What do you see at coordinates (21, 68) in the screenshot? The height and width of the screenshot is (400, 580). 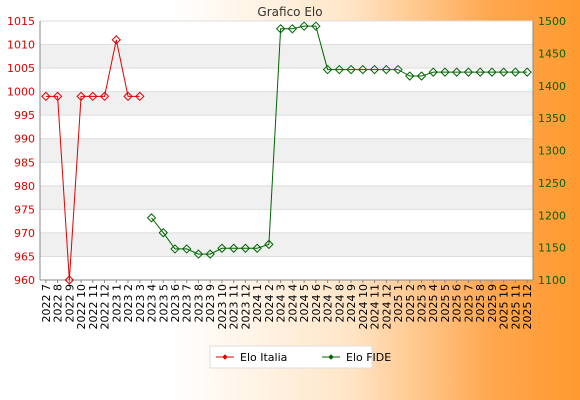 I see `left-tick-label: 1005` at bounding box center [21, 68].